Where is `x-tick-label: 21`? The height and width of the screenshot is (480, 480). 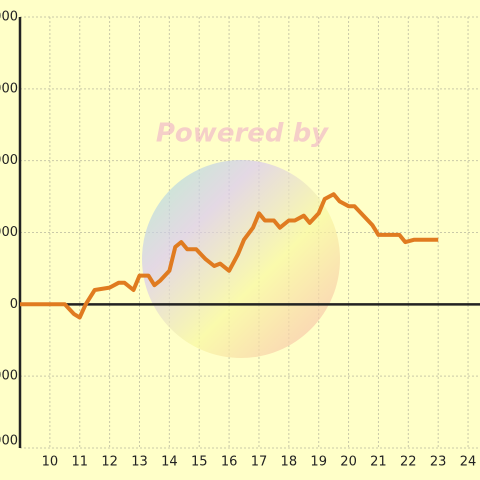 x-tick-label: 21 is located at coordinates (378, 462).